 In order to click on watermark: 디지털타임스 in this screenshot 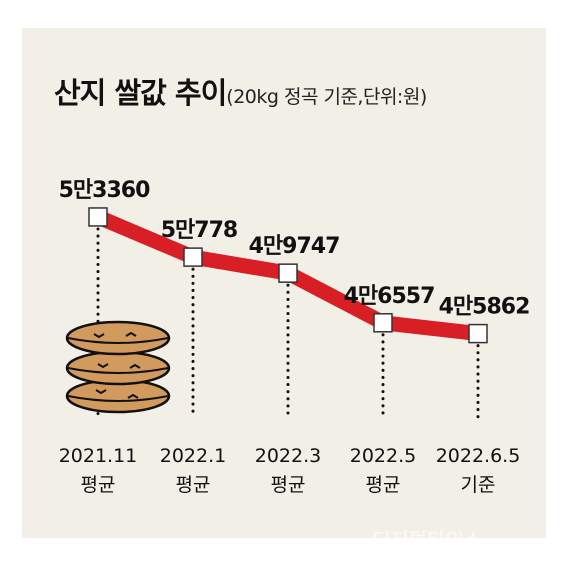, I will do `click(427, 540)`.